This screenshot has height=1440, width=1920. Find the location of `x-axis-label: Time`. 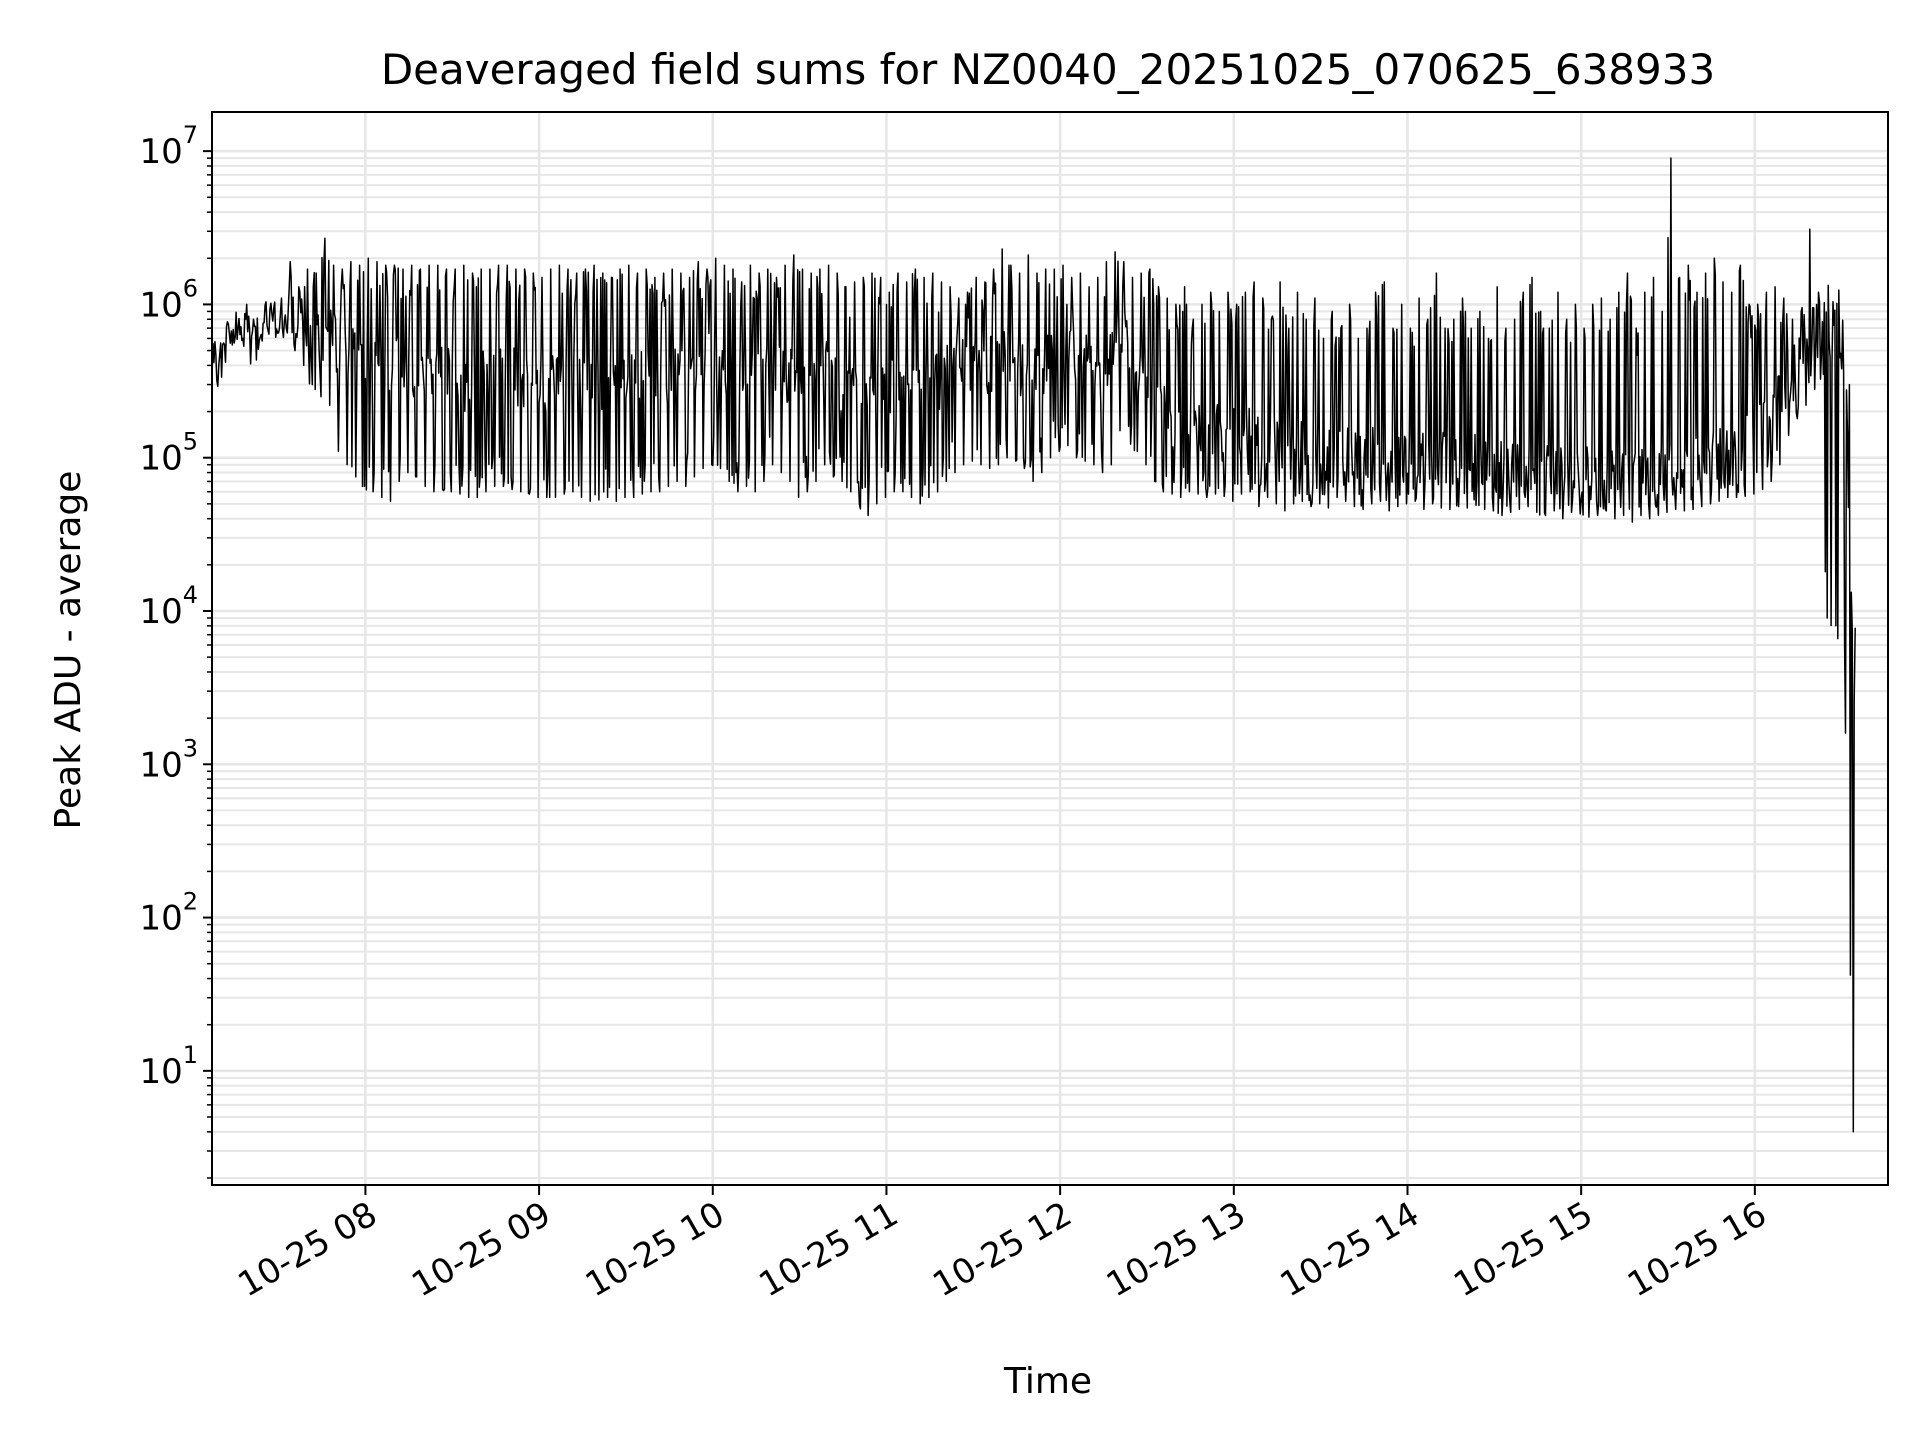

x-axis-label: Time is located at coordinates (1047, 1381).